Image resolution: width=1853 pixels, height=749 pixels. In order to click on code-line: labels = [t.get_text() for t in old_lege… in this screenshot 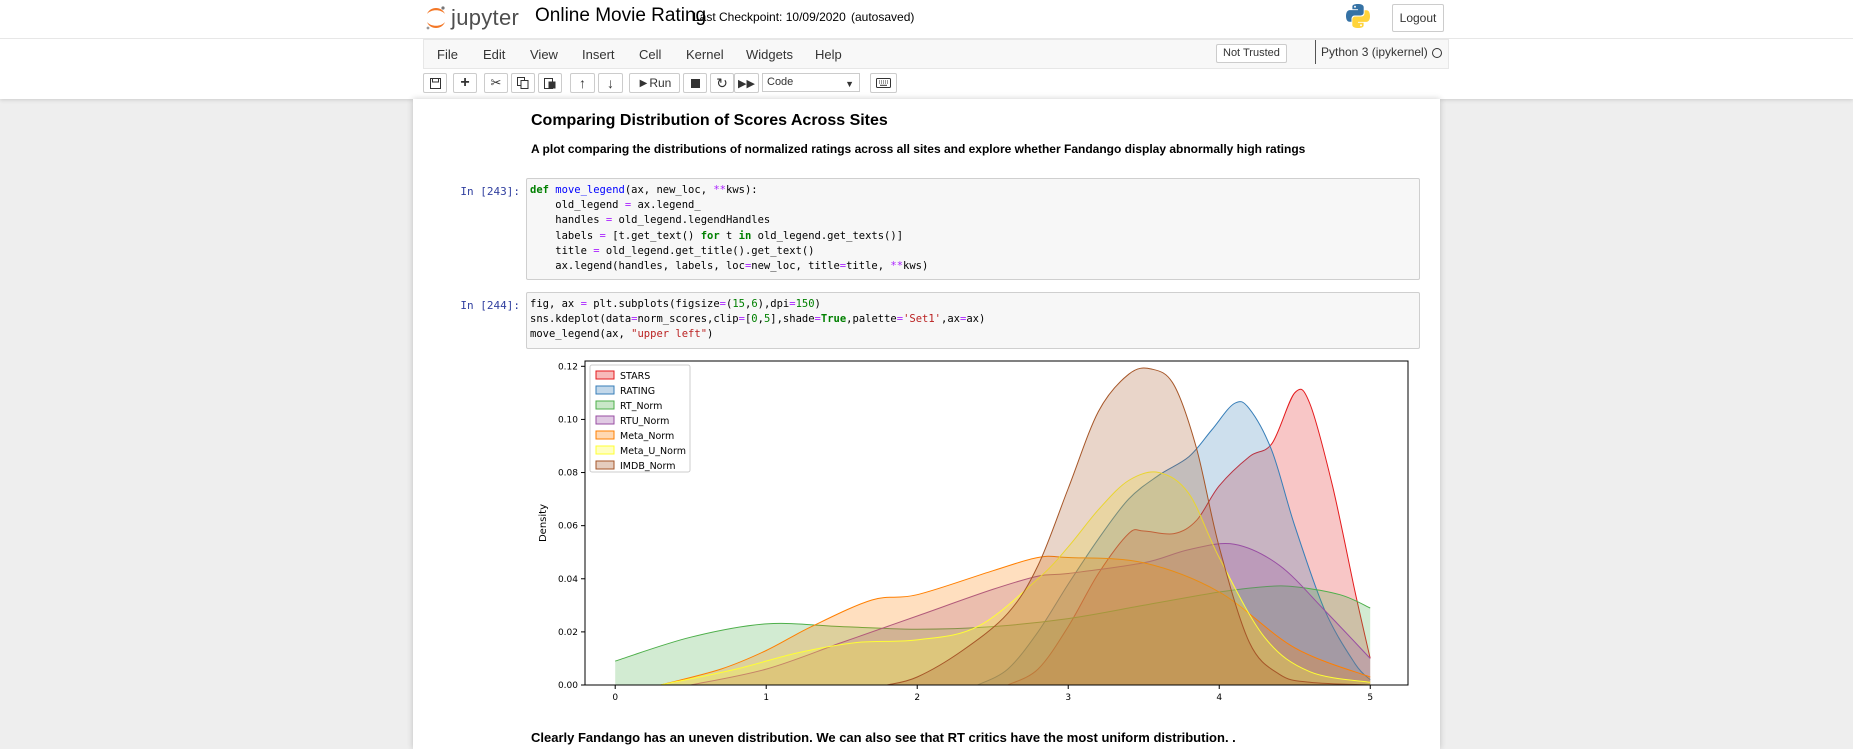, I will do `click(717, 235)`.